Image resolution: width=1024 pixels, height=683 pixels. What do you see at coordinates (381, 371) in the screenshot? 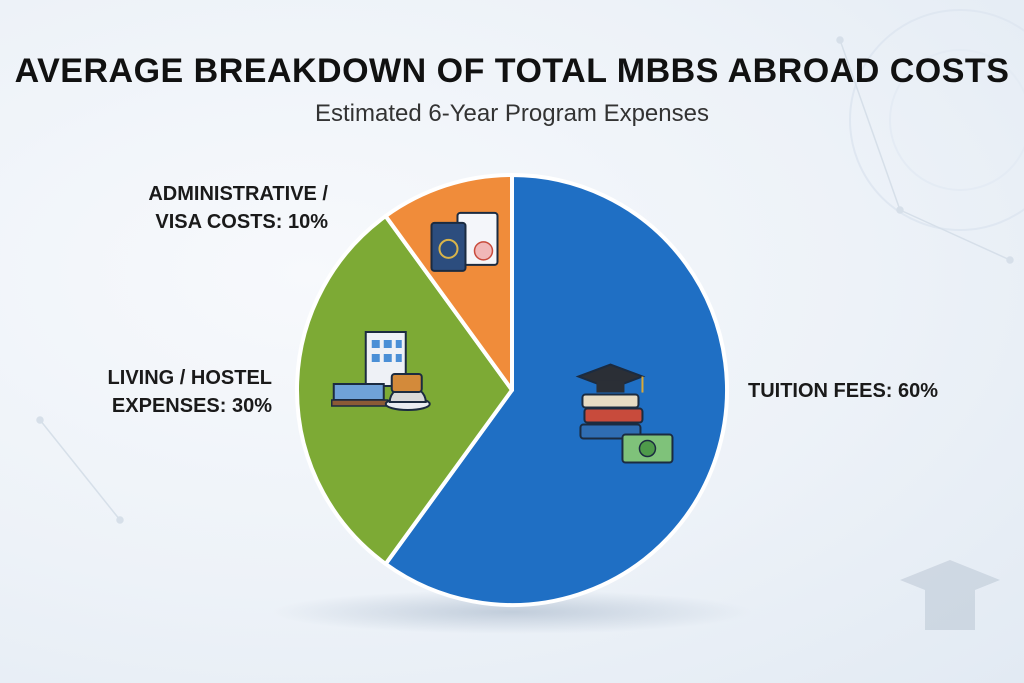
I see `hostel-icon` at bounding box center [381, 371].